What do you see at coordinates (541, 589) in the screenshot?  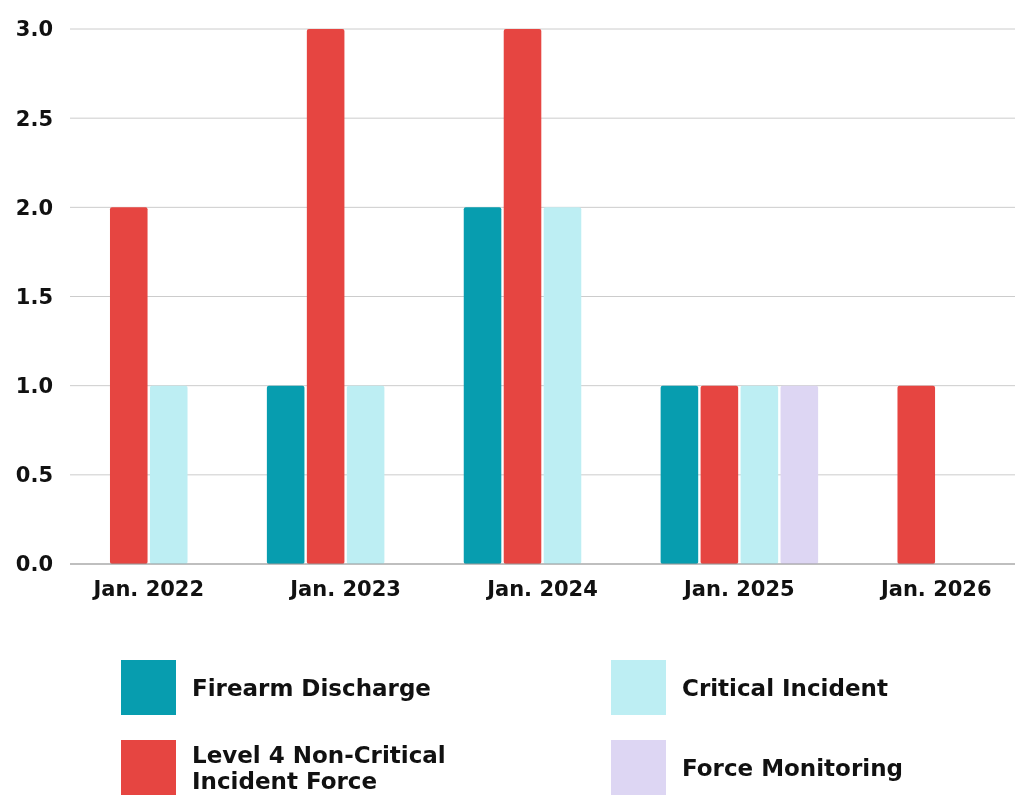 I see `x-tick-label: Jan. 2024` at bounding box center [541, 589].